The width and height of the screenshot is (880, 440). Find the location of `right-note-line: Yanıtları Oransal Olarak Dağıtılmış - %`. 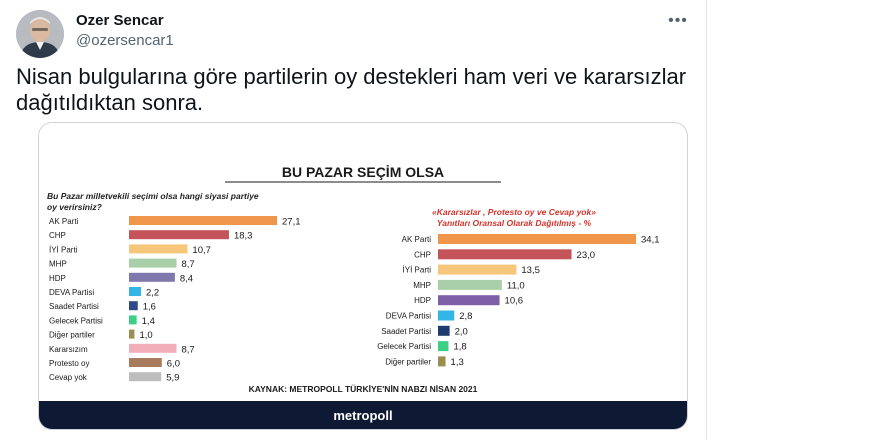

right-note-line: Yanıtları Oransal Olarak Dağıtılmış - % is located at coordinates (514, 223).